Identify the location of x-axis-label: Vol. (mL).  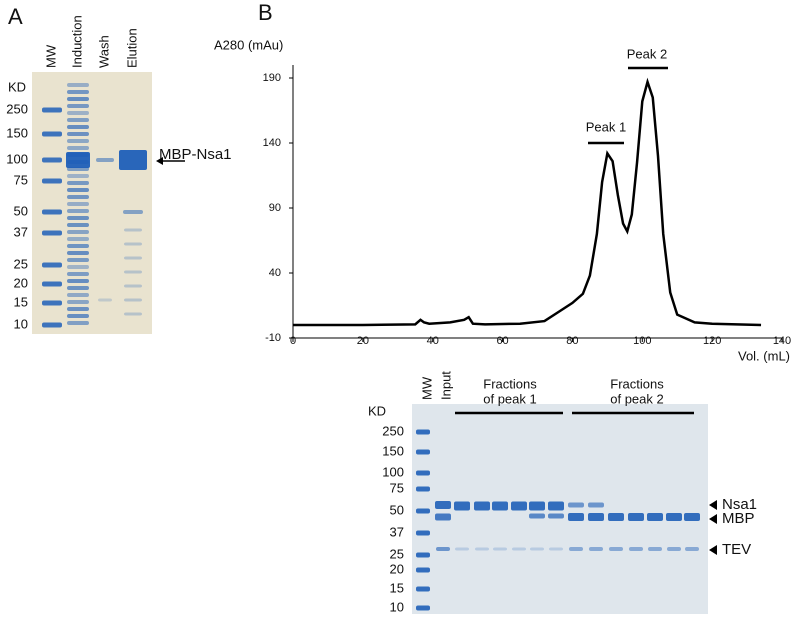
(764, 355).